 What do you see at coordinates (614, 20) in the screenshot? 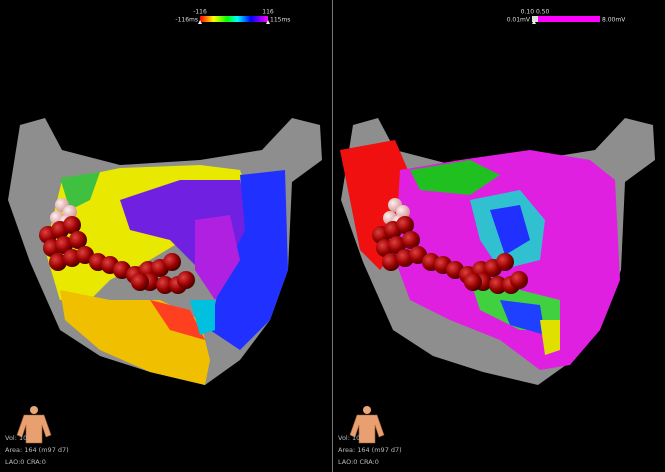
I see `colorbar-label: 8.00mV` at bounding box center [614, 20].